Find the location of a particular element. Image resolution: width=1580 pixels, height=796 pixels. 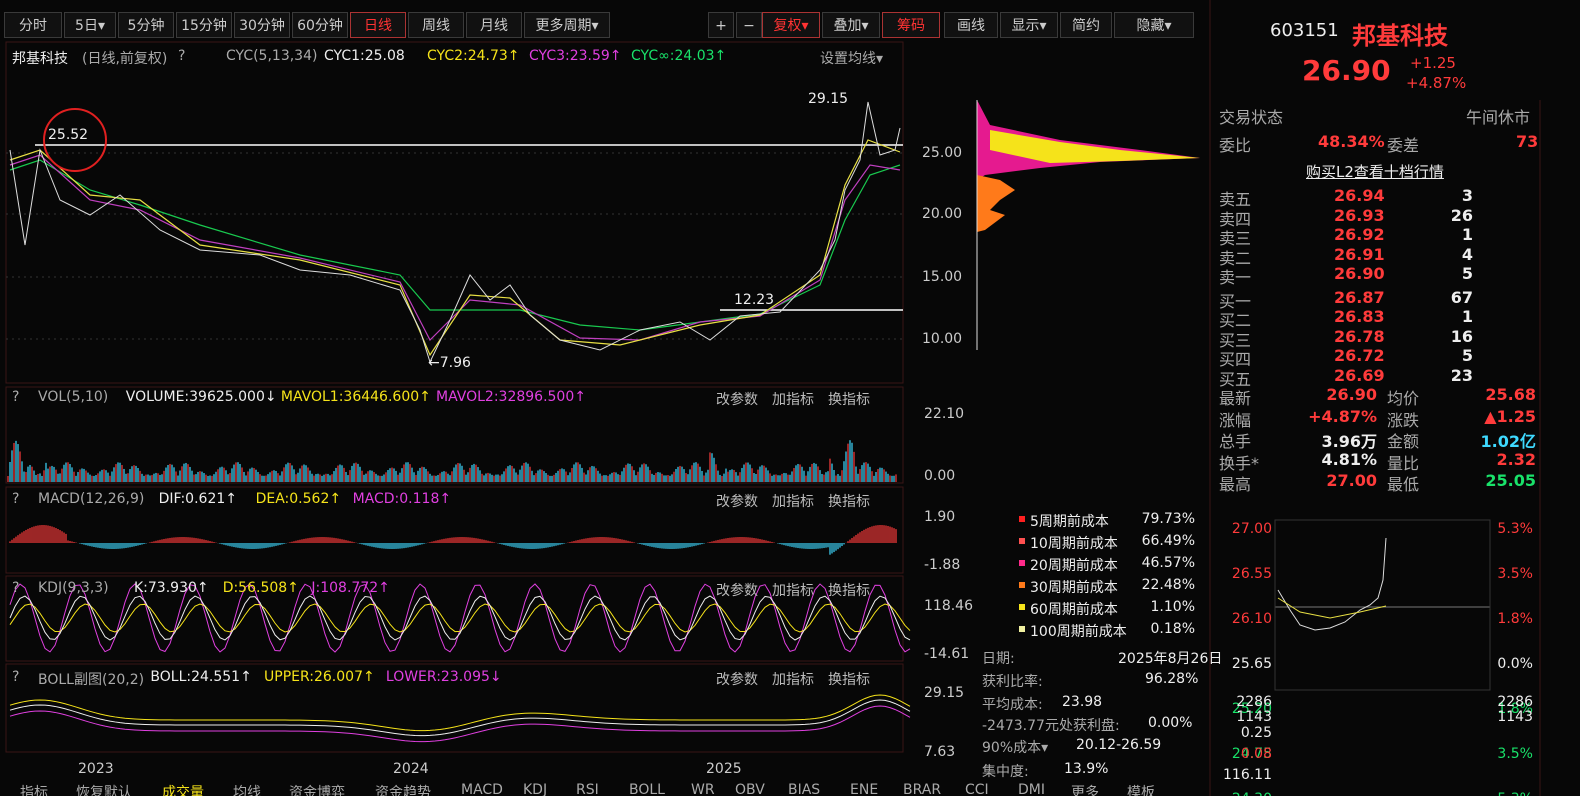

bottom-tab: BIAS is located at coordinates (804, 789).